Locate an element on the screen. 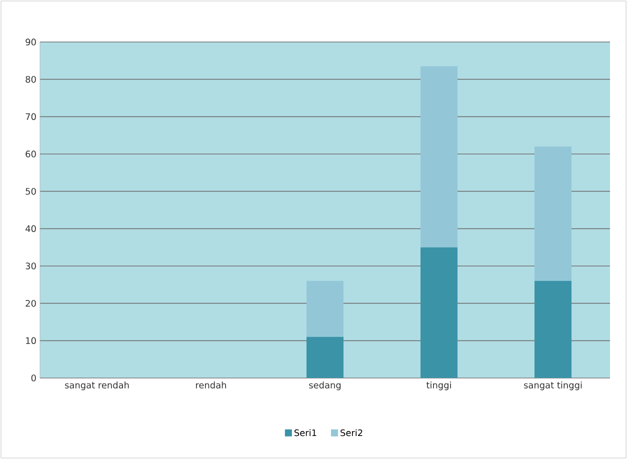  x-tick-label: sangat rendah is located at coordinates (97, 386).